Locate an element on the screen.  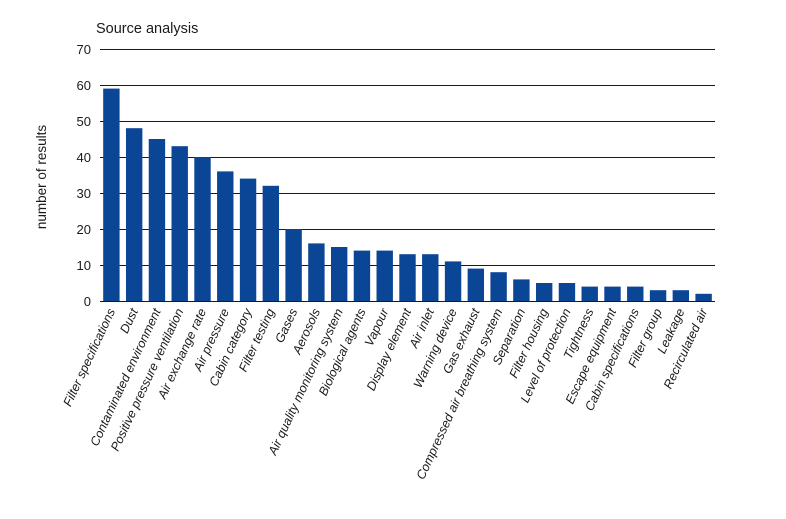
x-tick-label: Display element is located at coordinates (389, 349).